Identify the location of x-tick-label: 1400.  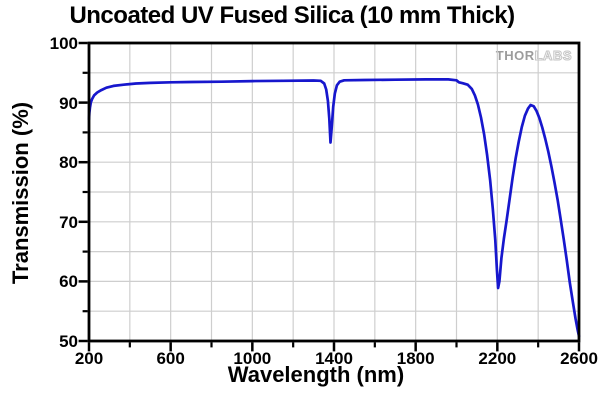
(334, 358).